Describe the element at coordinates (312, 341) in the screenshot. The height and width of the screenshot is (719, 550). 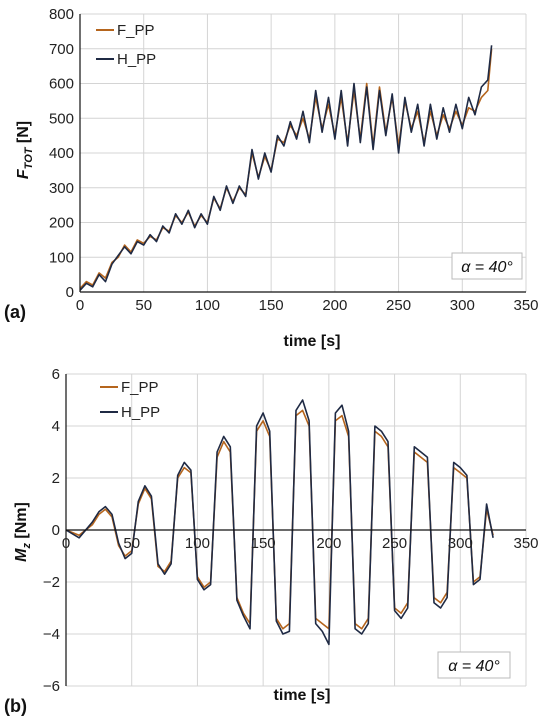
I see `chart-a-x-axis-label: time [s]` at that location.